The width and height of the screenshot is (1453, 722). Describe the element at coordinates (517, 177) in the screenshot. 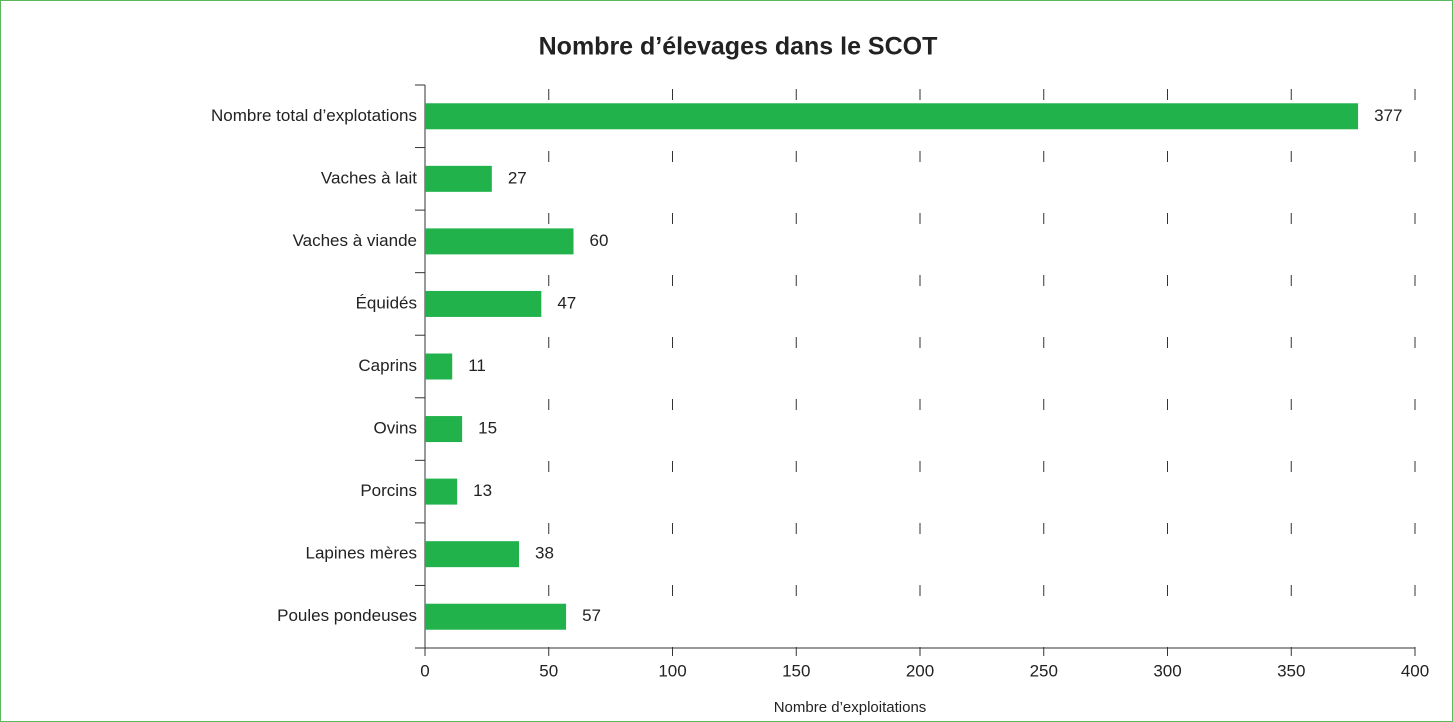

I see `value-label: 27` at that location.